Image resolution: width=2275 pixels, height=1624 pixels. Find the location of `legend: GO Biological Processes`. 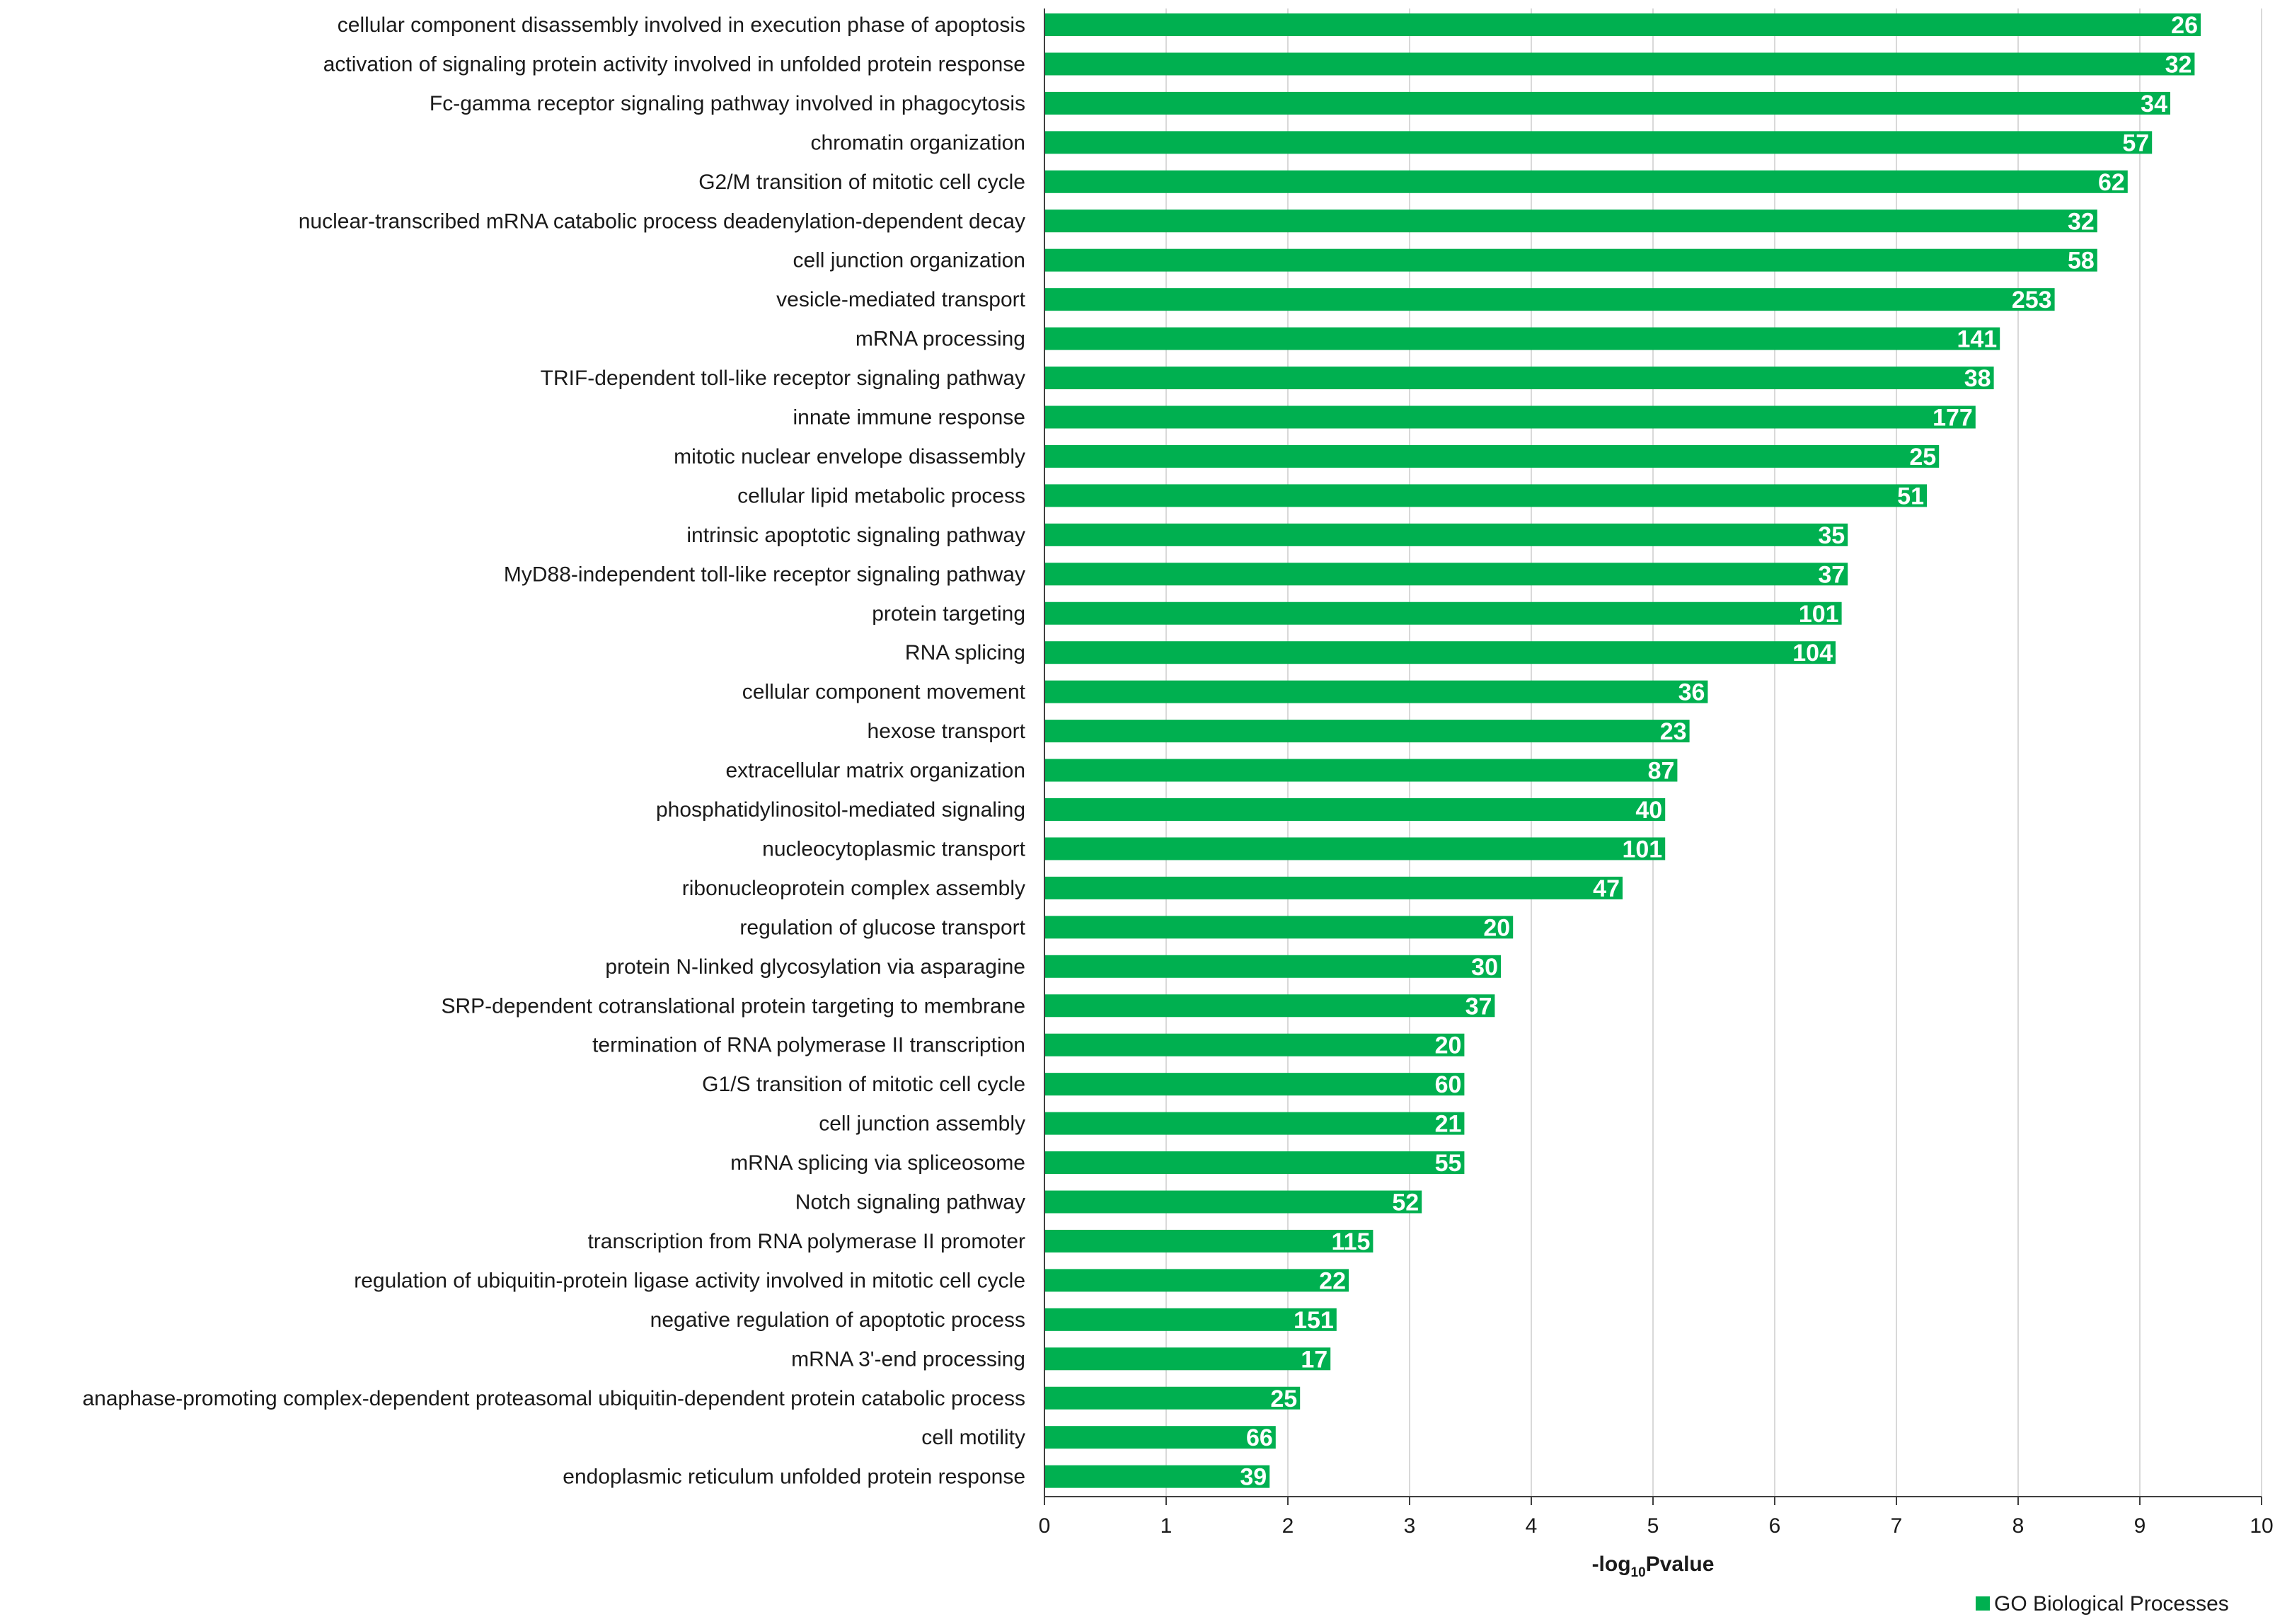

legend: GO Biological Processes is located at coordinates (2103, 1604).